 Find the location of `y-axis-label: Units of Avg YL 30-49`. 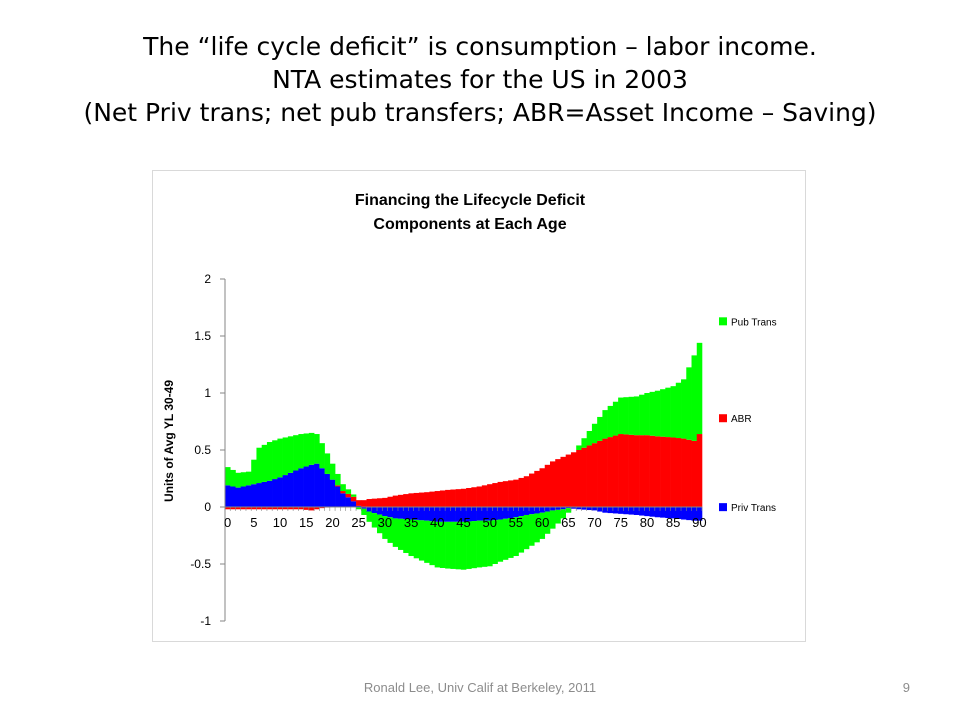

y-axis-label: Units of Avg YL 30-49 is located at coordinates (169, 441).